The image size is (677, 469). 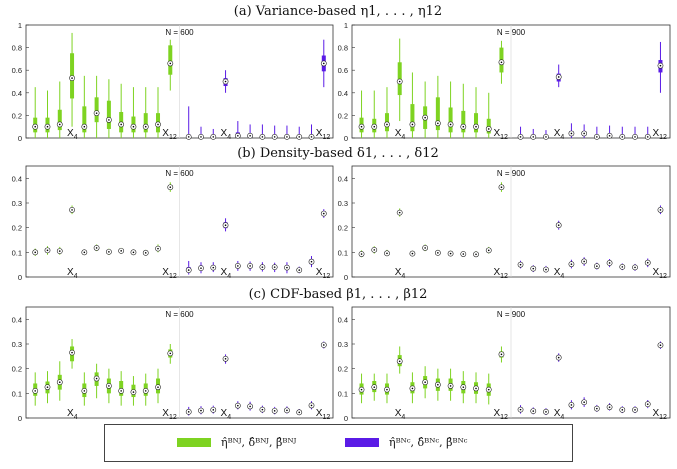 What do you see at coordinates (338, 153) in the screenshot?
I see `row-title: (b) Density-based δ1, . . . , δ12` at bounding box center [338, 153].